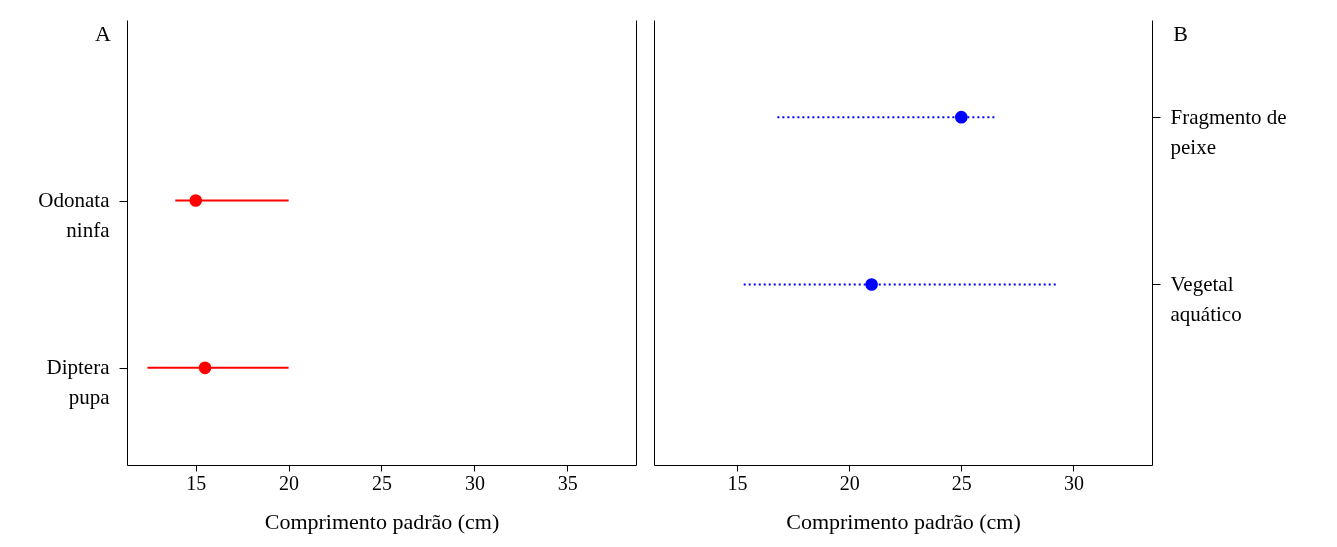 The width and height of the screenshot is (1337, 547). Describe the element at coordinates (74, 215) in the screenshot. I see `y-tick-label: Odonata ninfa` at that location.